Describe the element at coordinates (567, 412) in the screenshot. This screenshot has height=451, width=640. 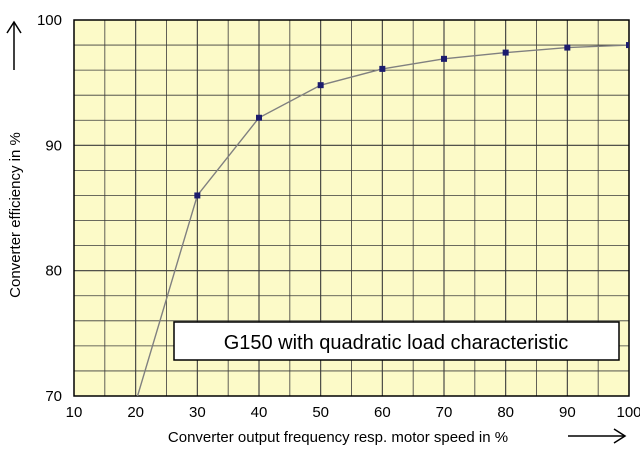
I see `x-tick-label: 90` at that location.